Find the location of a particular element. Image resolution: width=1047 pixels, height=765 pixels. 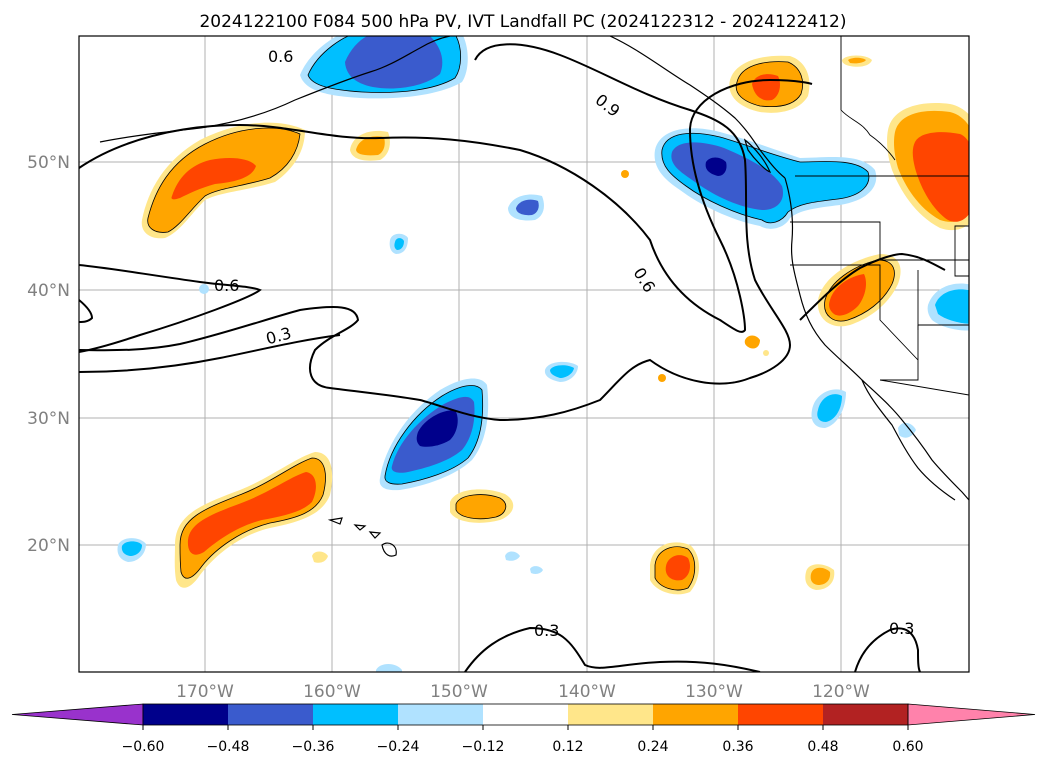

pv-pos-anomaly-north-pacific-core is located at coordinates (213, 179).